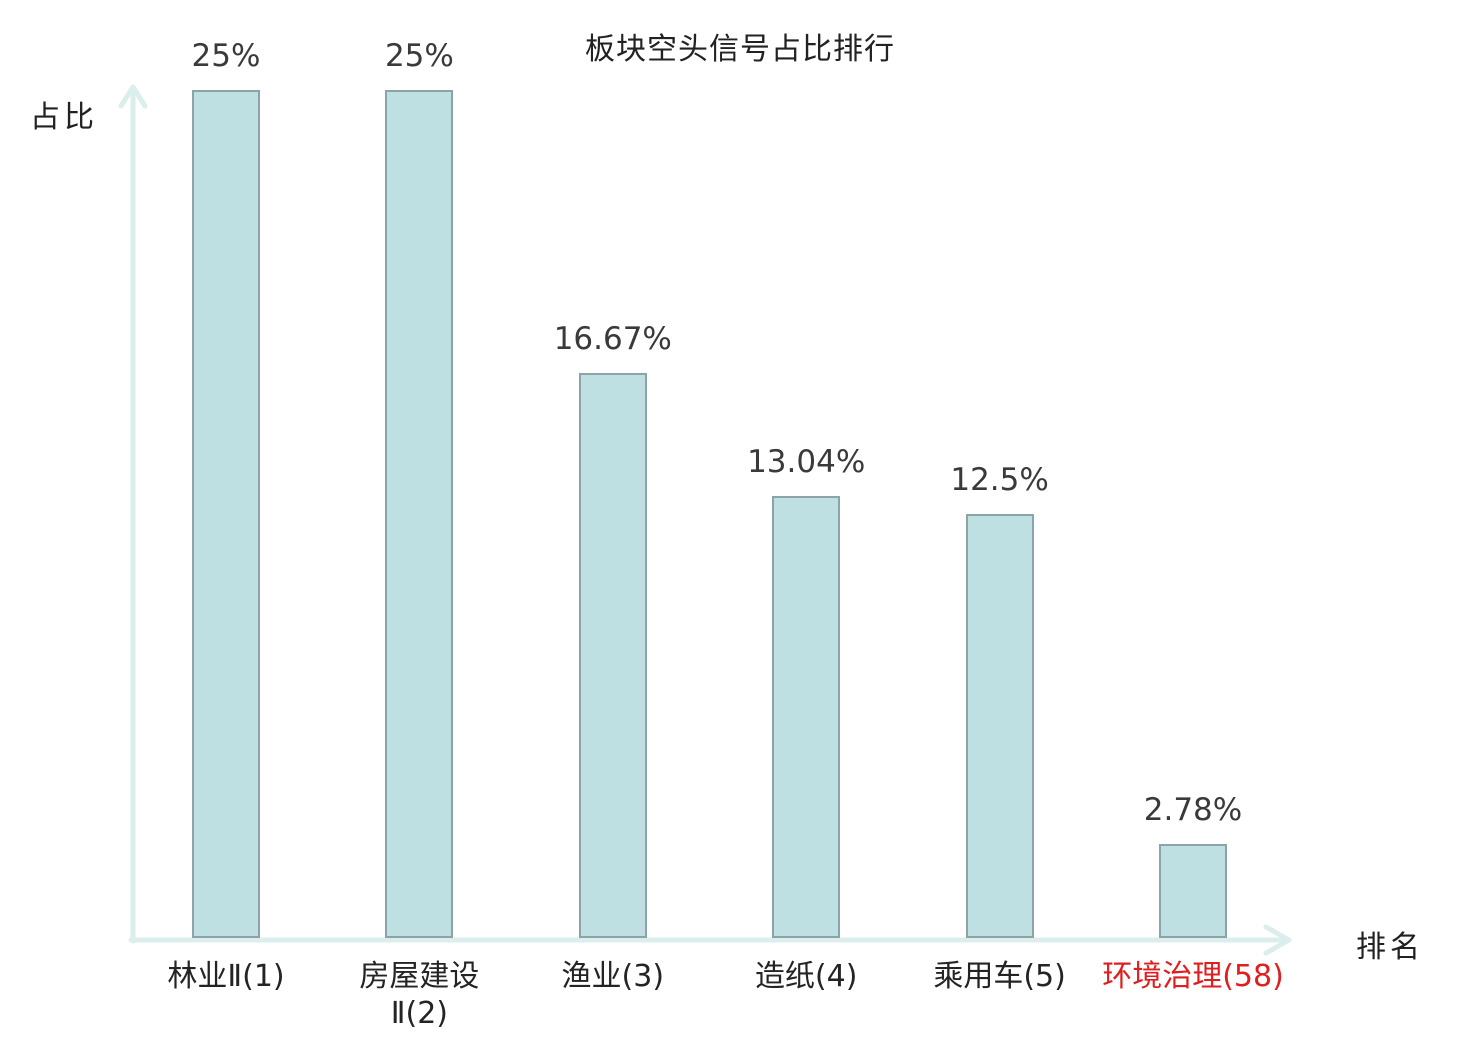  I want to click on x-axis-arrowhead-icon, so click(1277, 940).